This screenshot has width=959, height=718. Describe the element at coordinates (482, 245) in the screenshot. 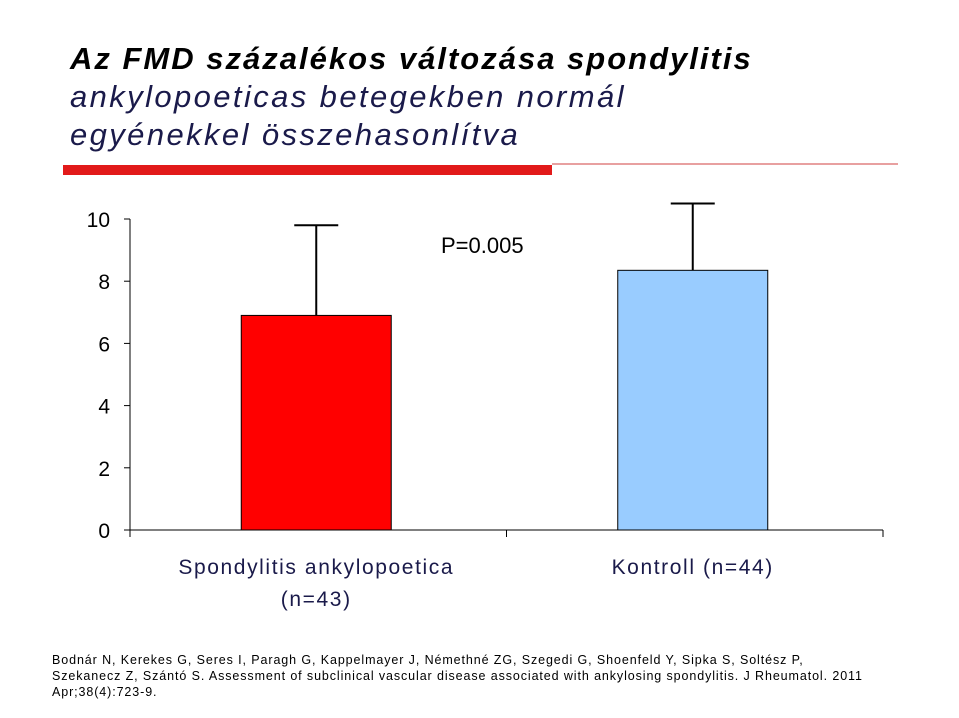

I see `p-value-annotation: P=0.005` at that location.